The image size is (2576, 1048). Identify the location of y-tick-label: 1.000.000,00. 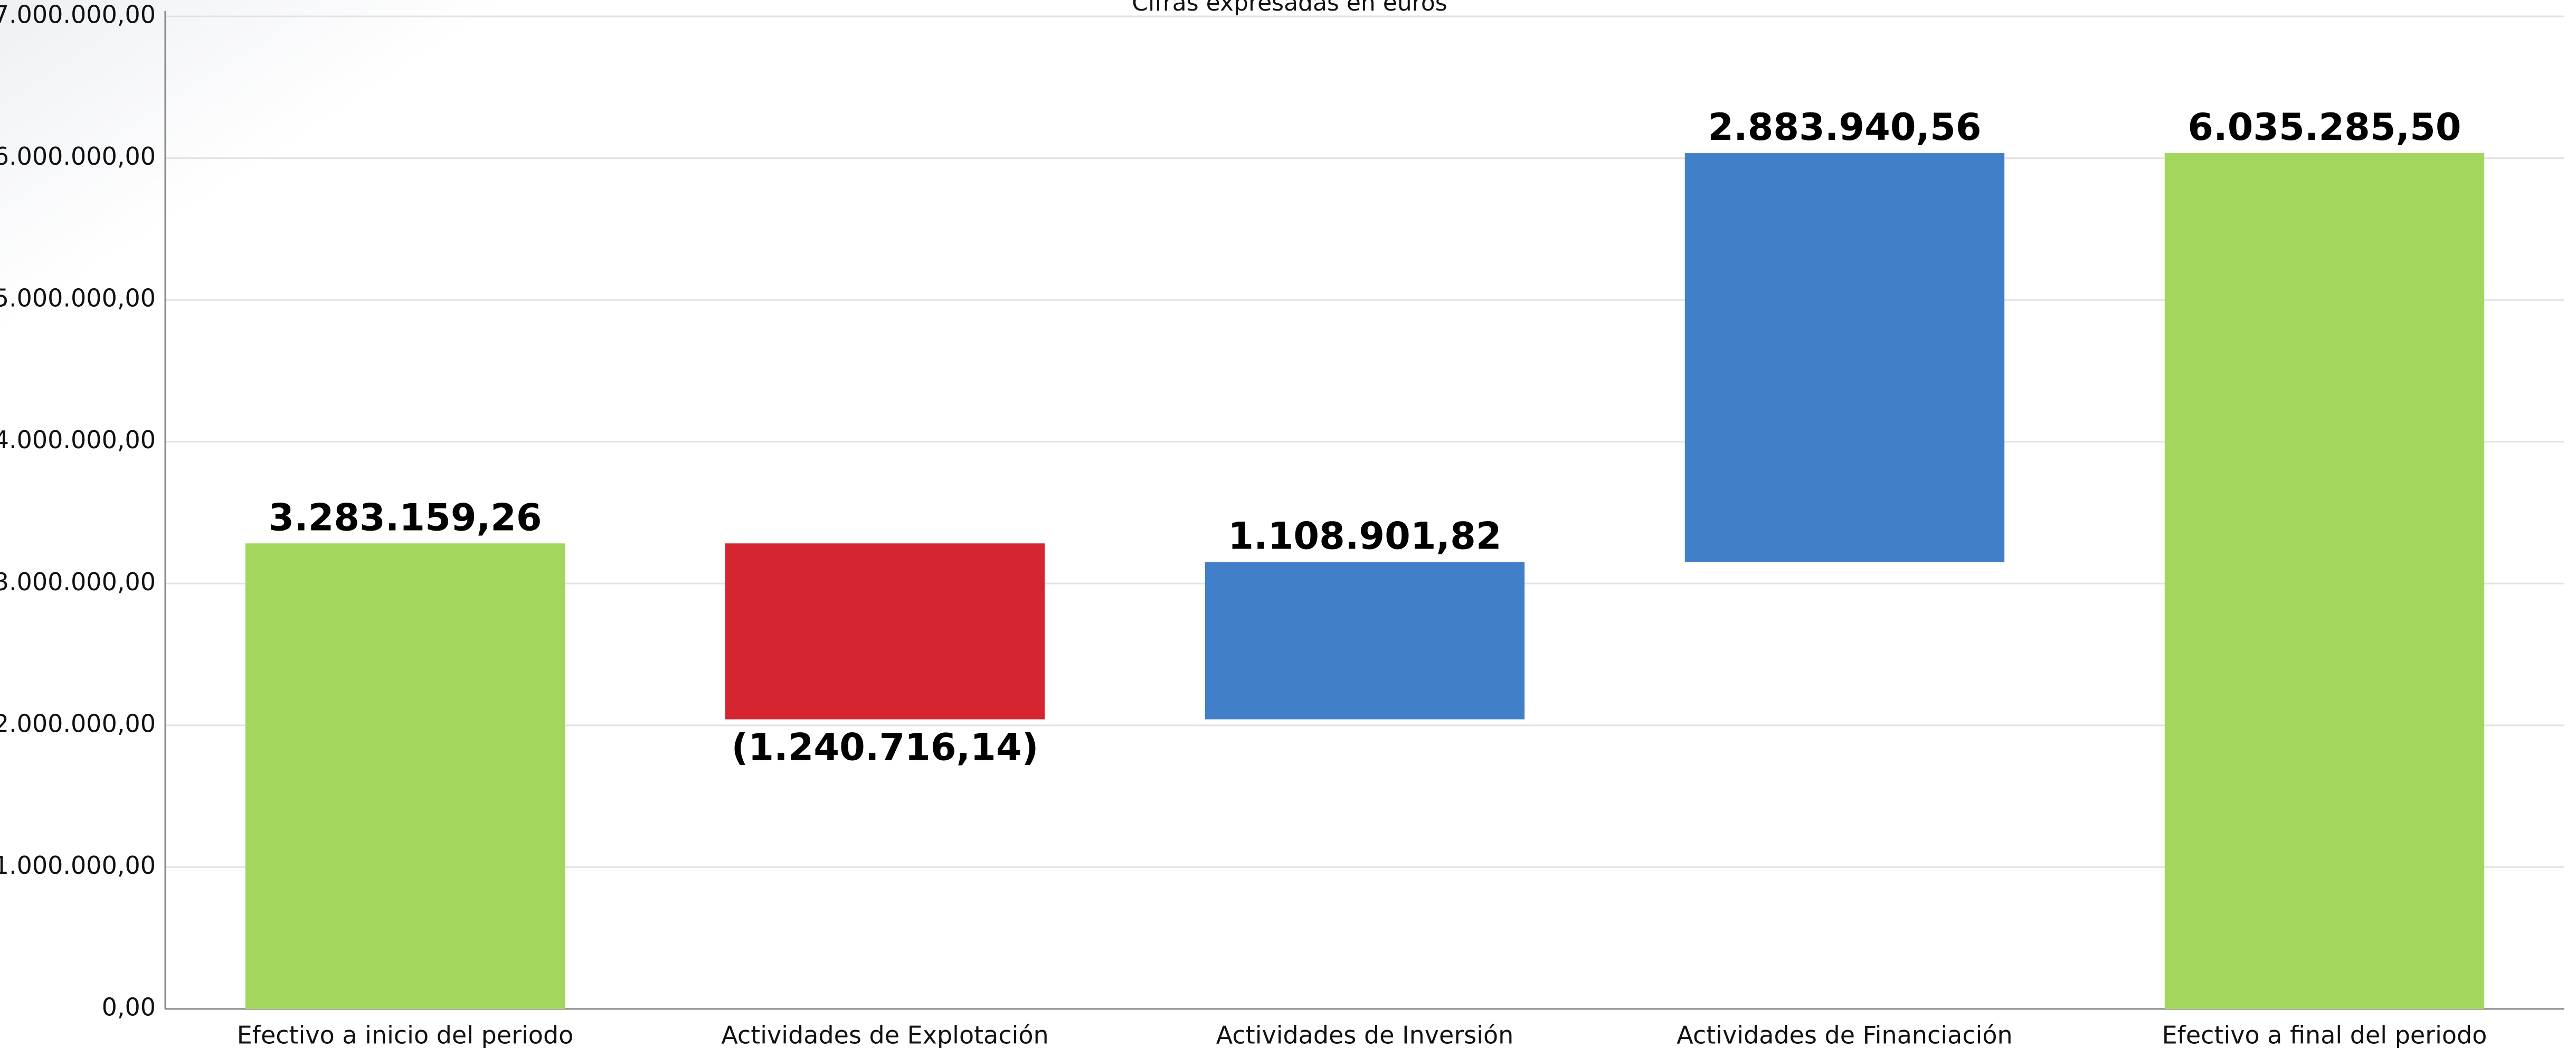
(78, 865).